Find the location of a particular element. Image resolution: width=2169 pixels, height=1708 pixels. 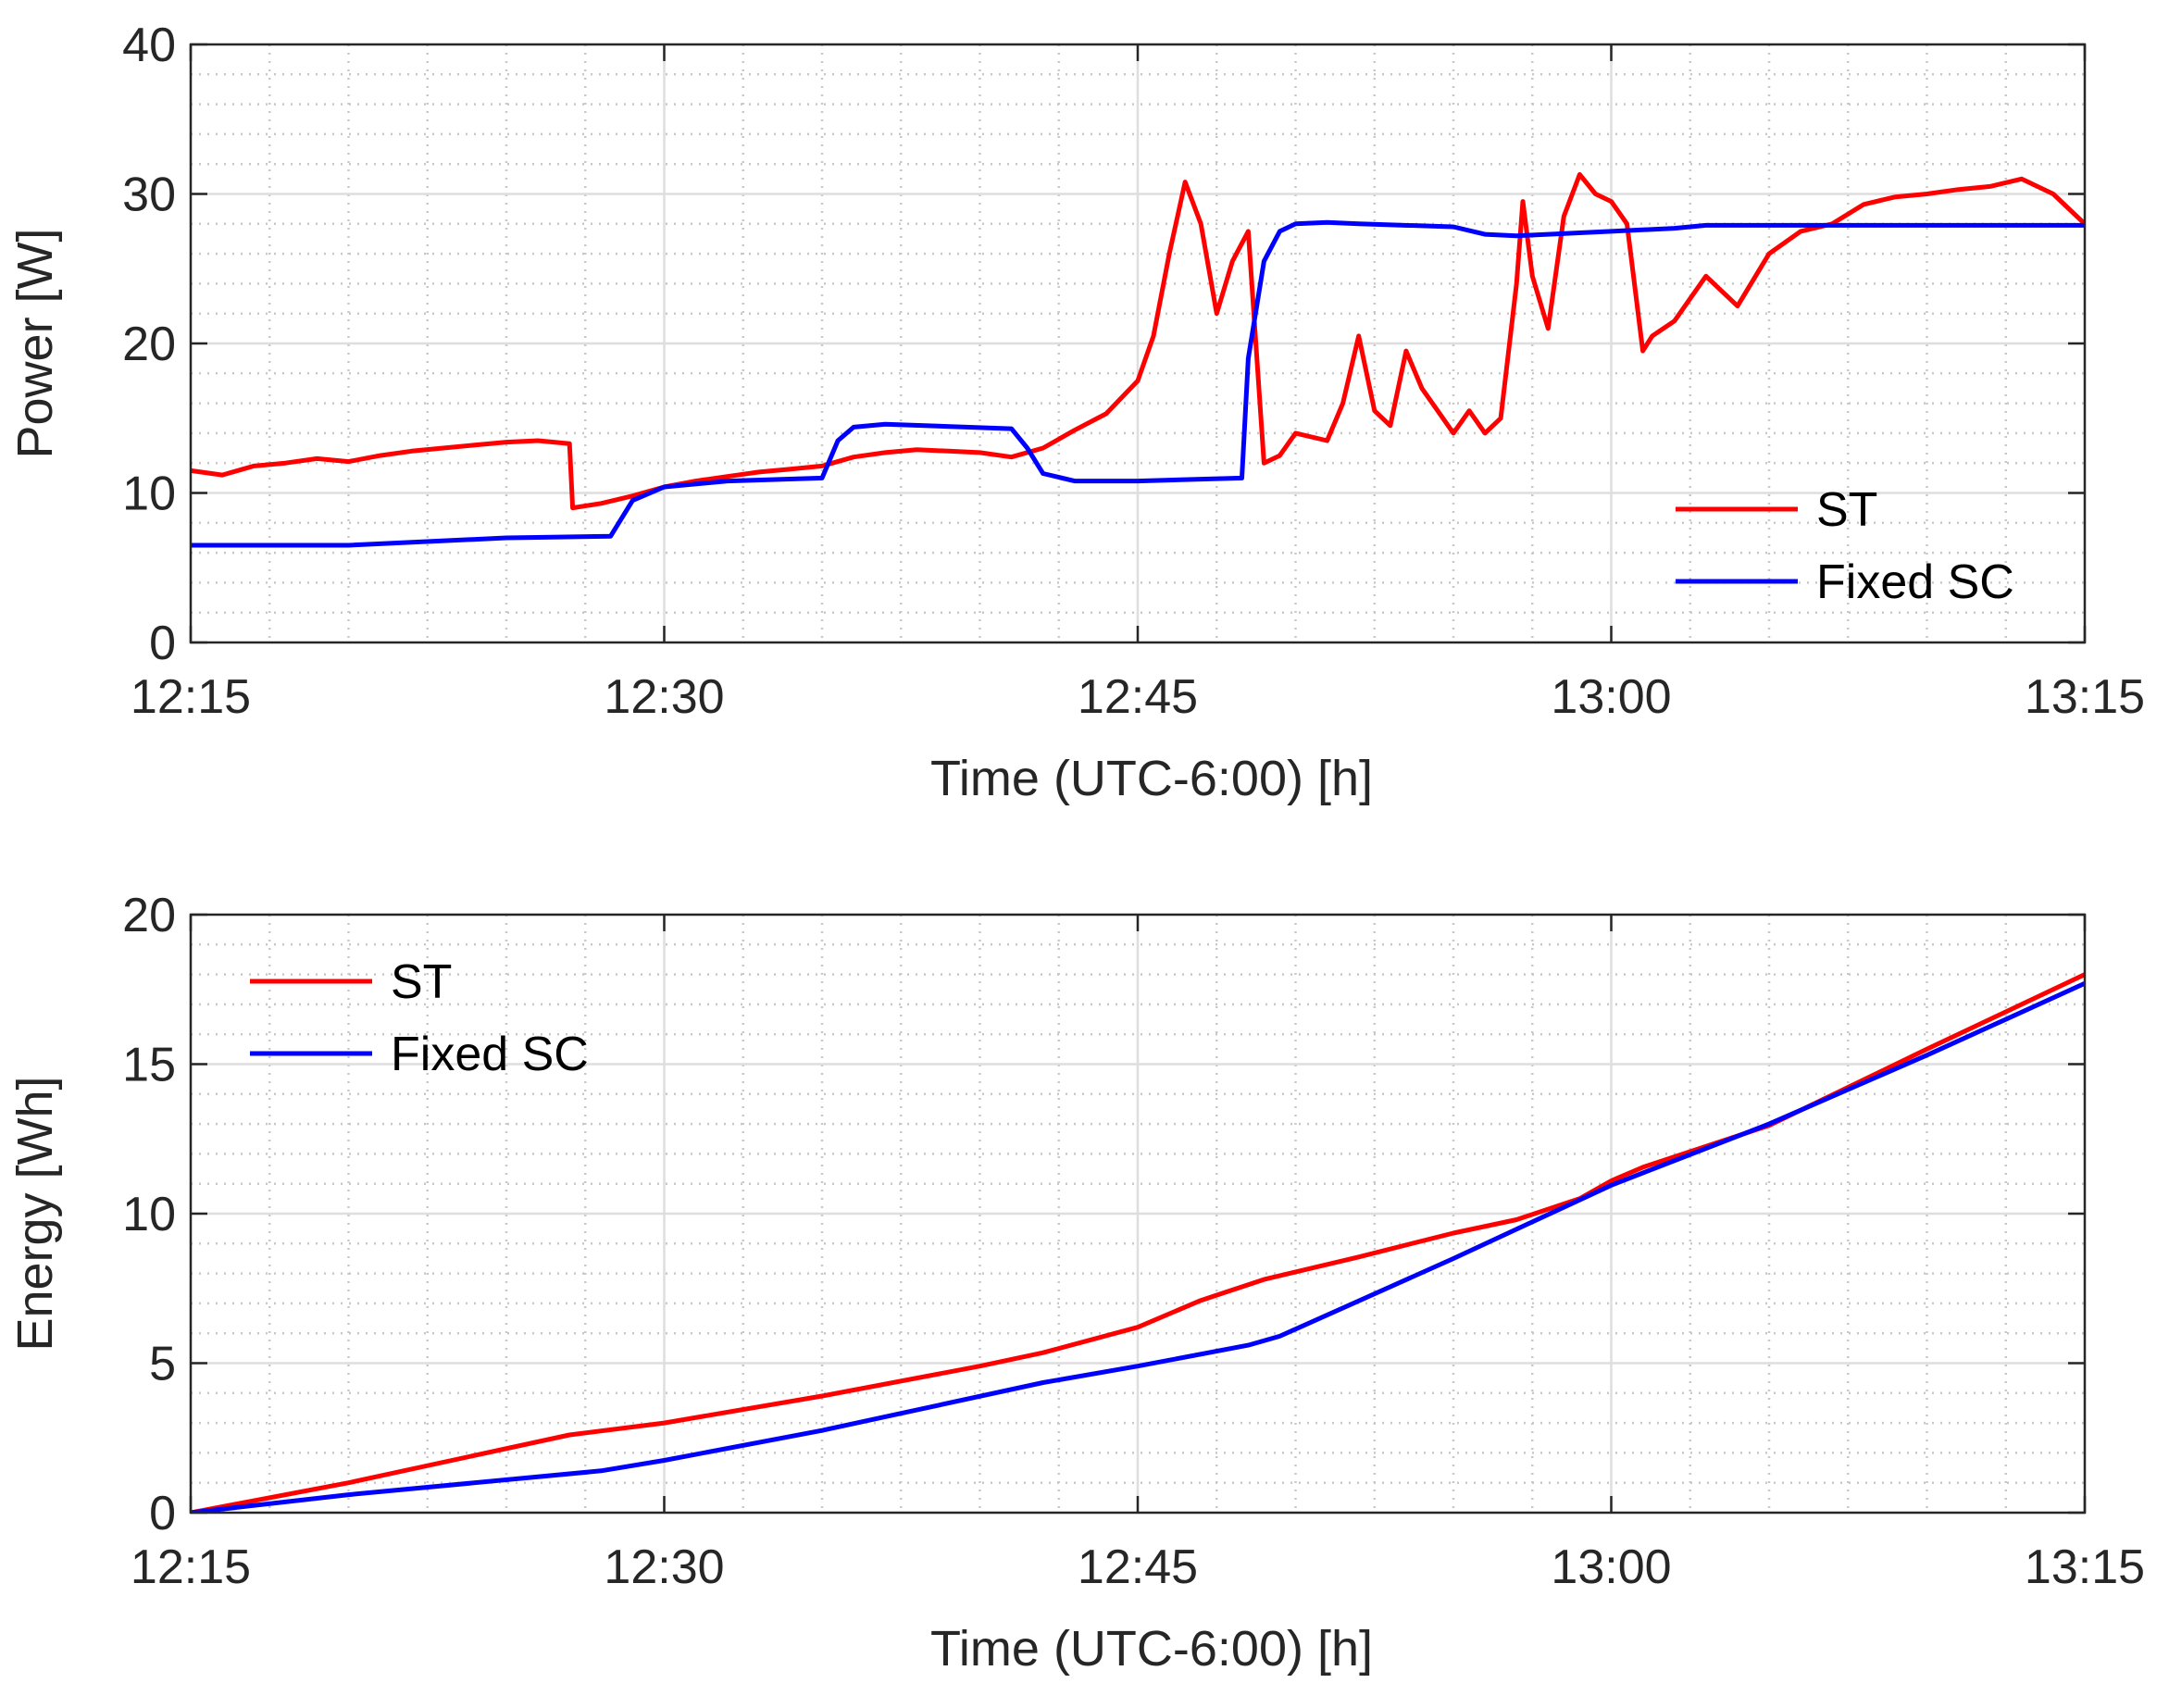

y-tick-label: 30 is located at coordinates (149, 195).